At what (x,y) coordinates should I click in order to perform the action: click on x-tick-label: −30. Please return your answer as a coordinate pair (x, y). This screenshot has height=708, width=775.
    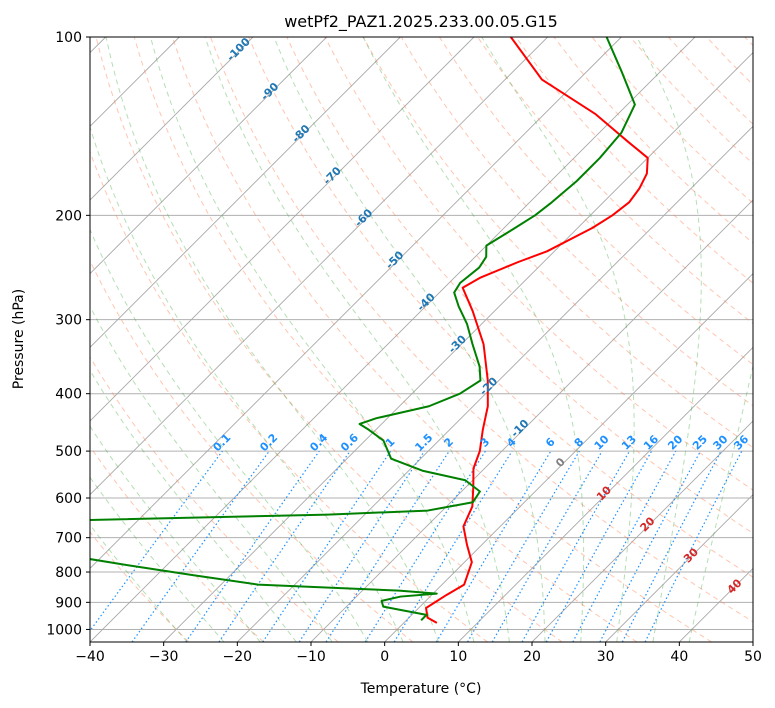
    Looking at the image, I should click on (164, 657).